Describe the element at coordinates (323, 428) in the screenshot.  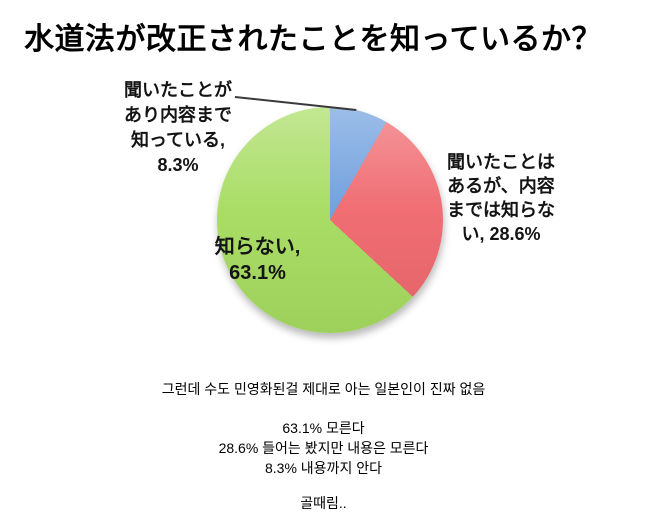
I see `commentary-line-2: 63.1% 모른다` at that location.